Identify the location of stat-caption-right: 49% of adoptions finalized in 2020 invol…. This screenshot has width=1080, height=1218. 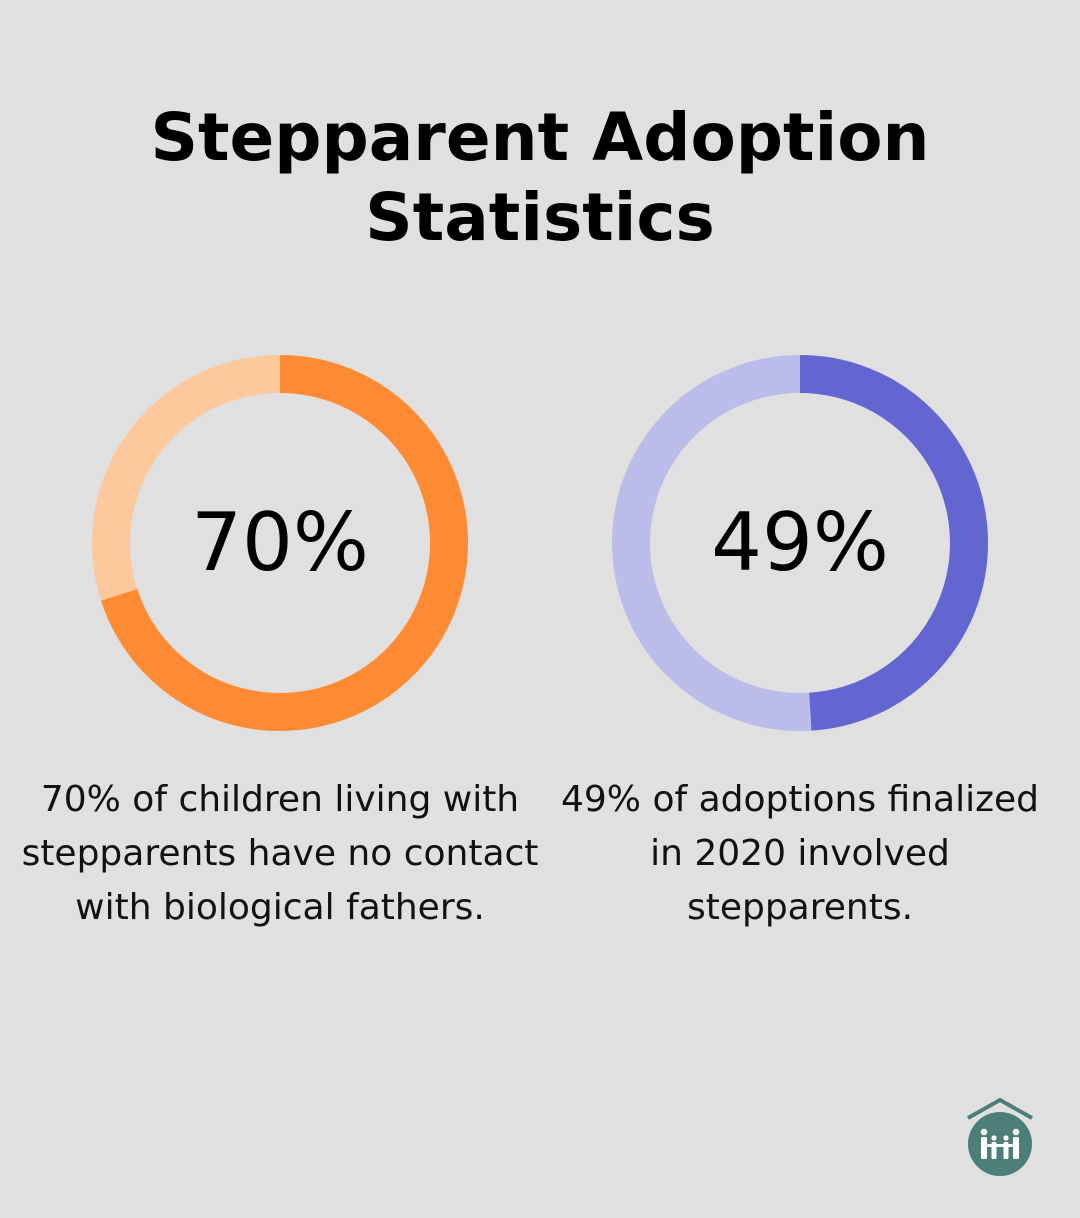
(799, 853).